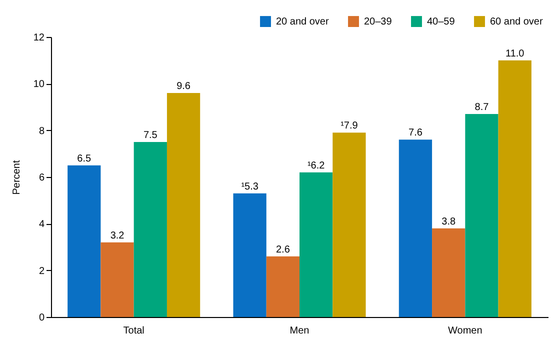 This screenshot has height=345, width=560. Describe the element at coordinates (517, 22) in the screenshot. I see `legend-label: 60 and over` at that location.